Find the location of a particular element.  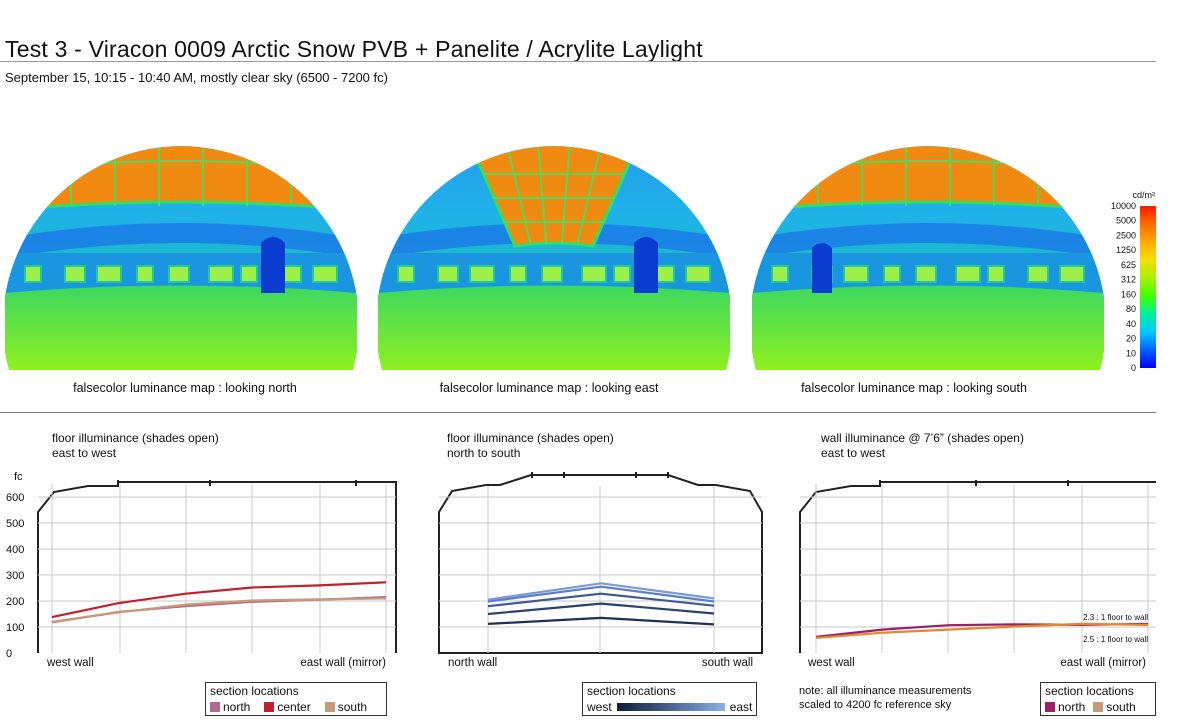

y-axis-label: fc is located at coordinates (18, 477).